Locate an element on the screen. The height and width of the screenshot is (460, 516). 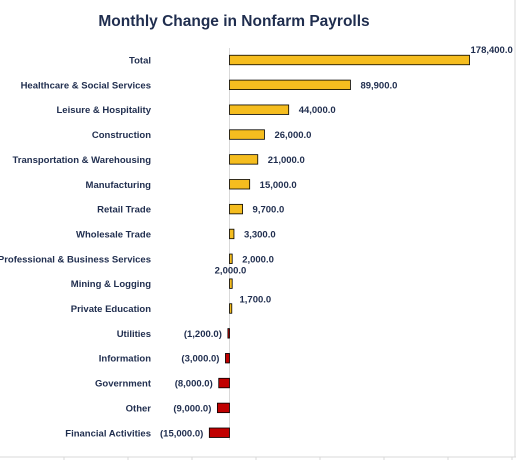
category-label: Financial Activities is located at coordinates (108, 433).